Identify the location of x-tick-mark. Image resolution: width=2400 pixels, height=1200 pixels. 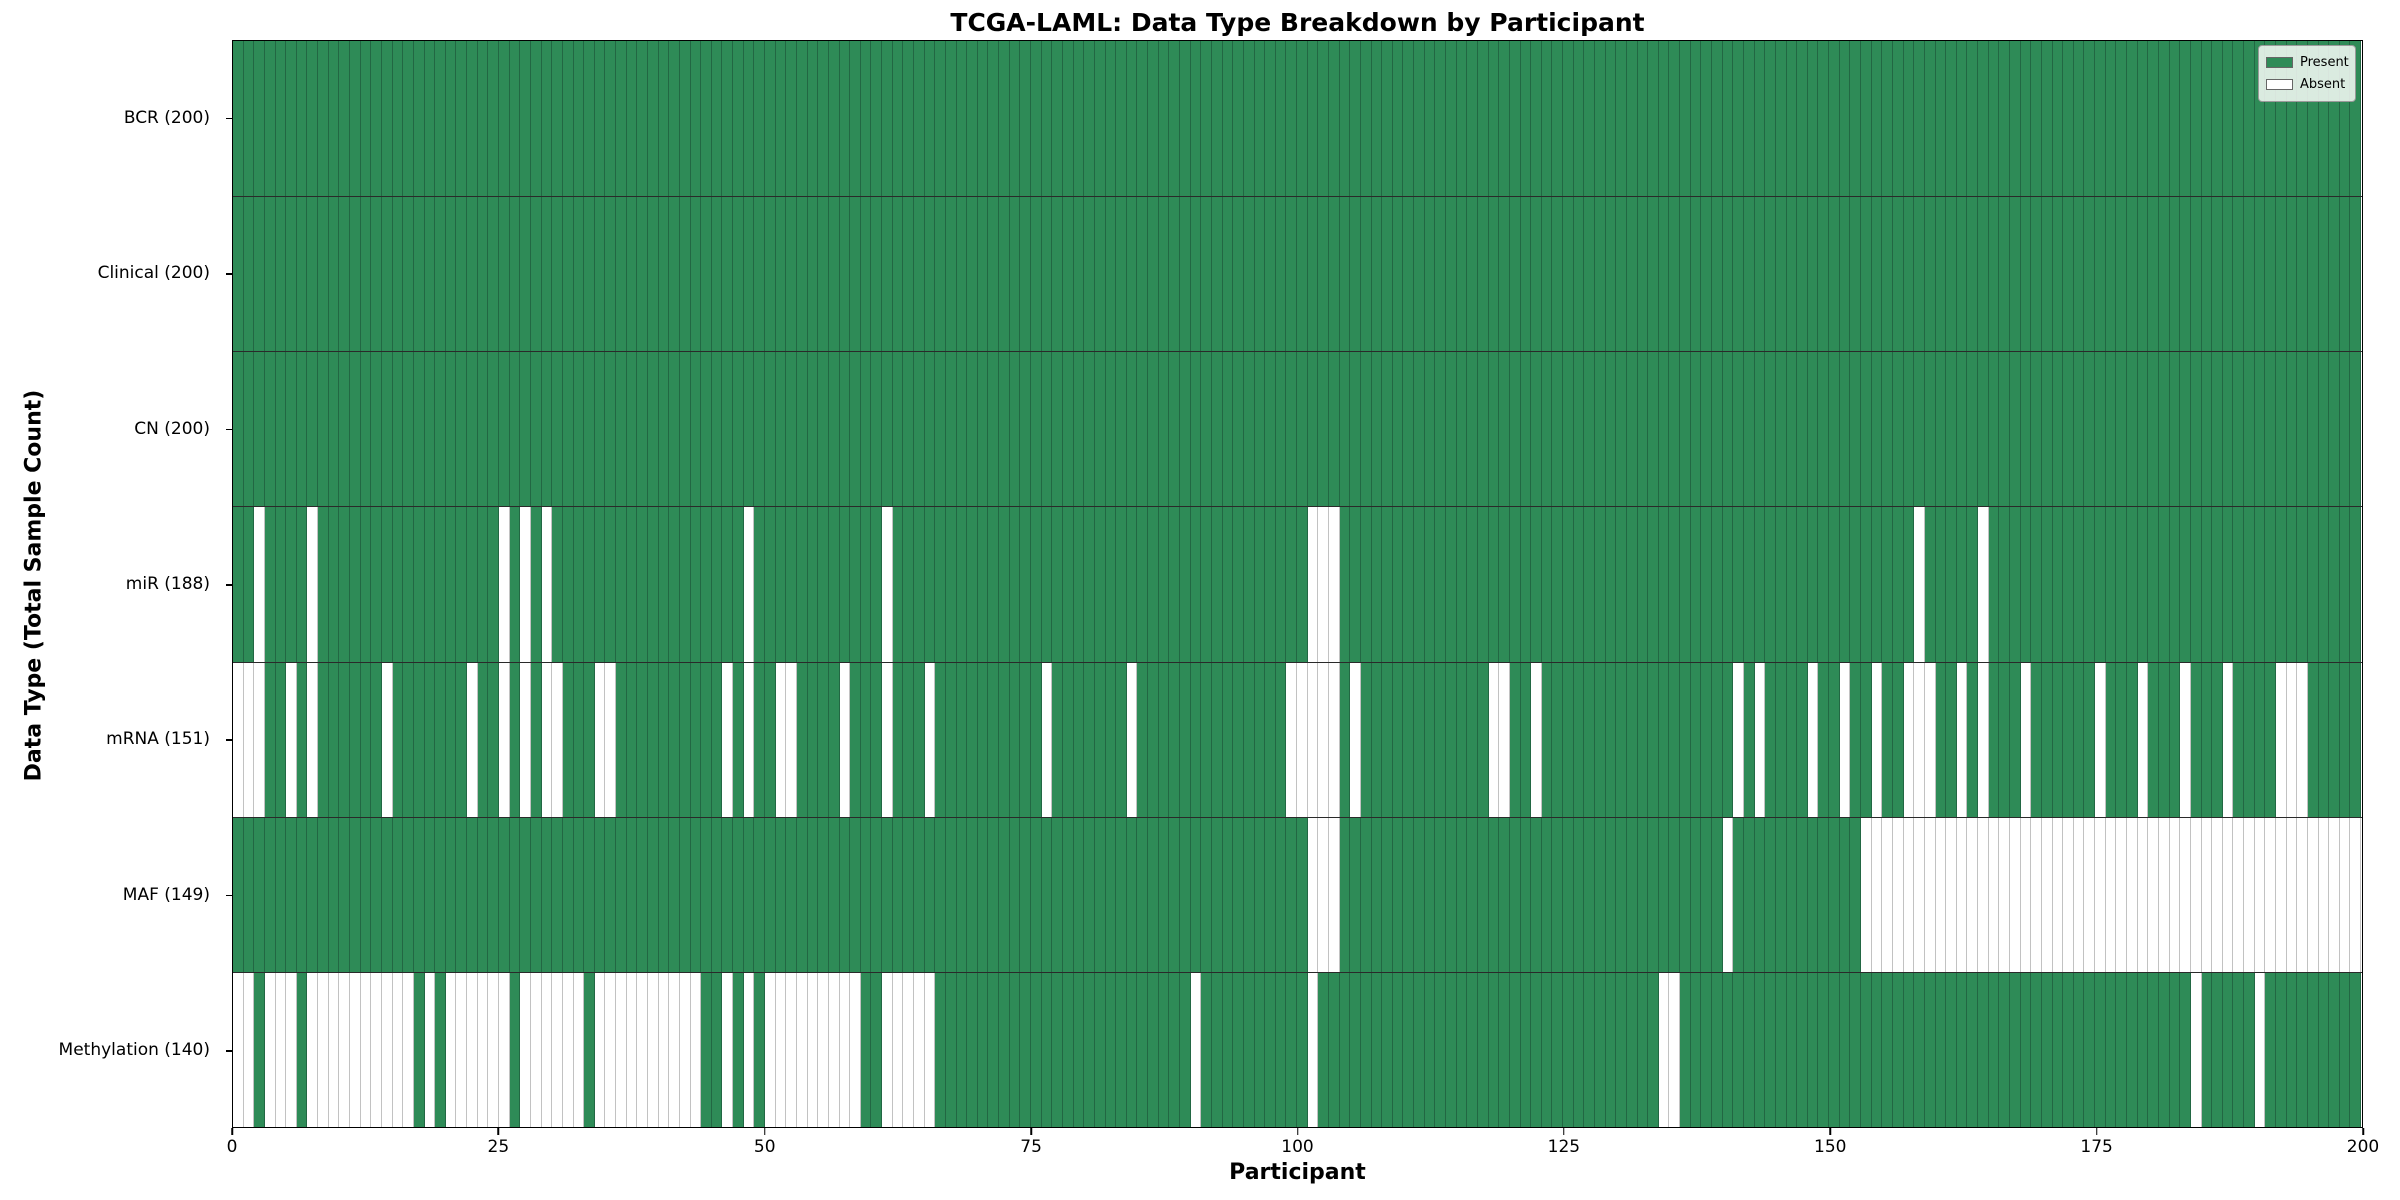
(1297, 1131).